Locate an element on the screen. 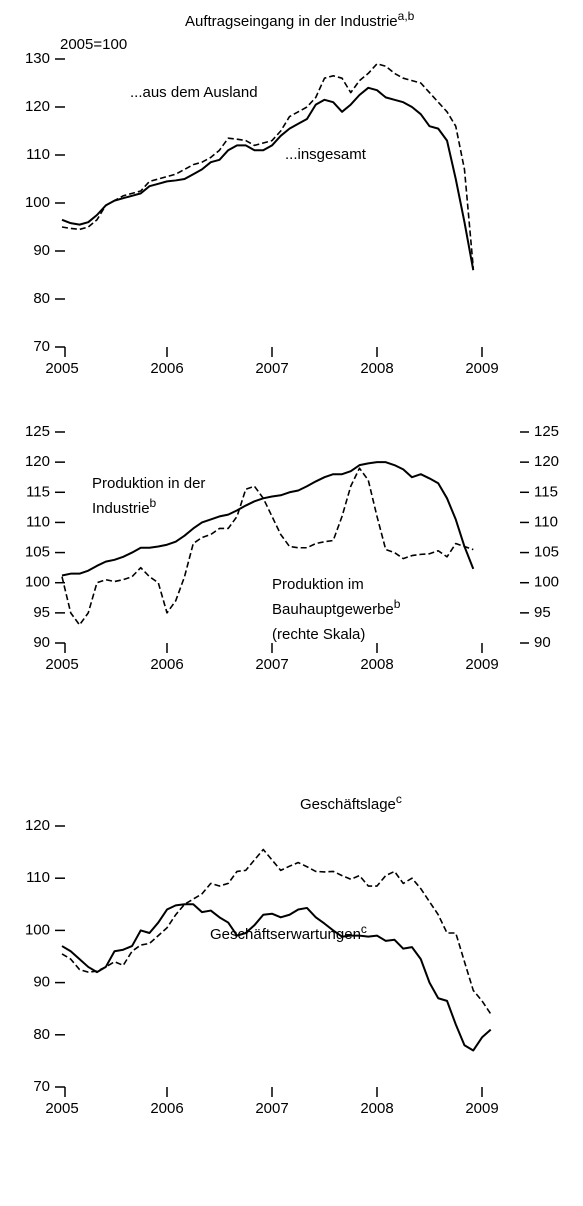 The width and height of the screenshot is (583, 1206). chart-title-sup: a,b is located at coordinates (406, 16).